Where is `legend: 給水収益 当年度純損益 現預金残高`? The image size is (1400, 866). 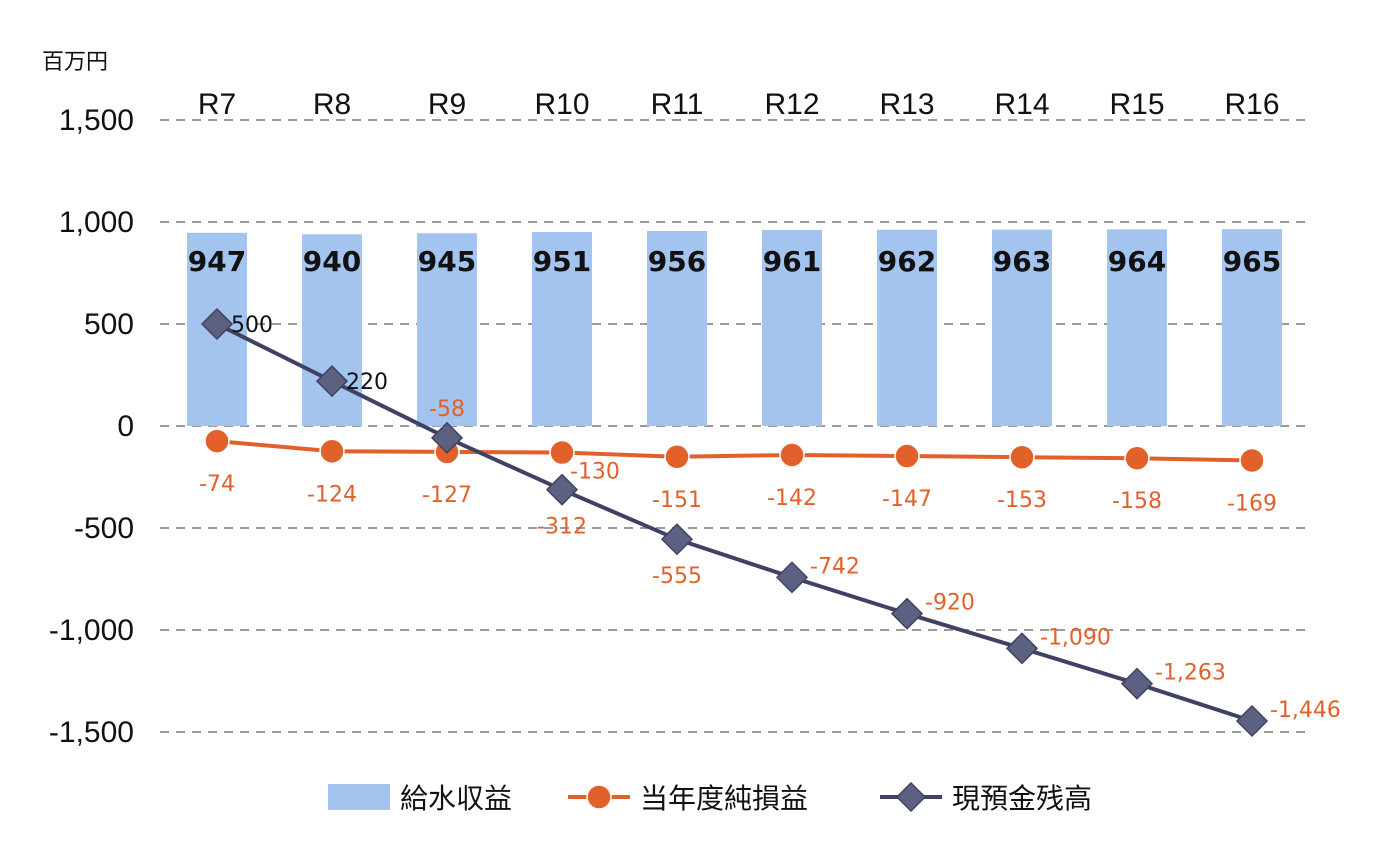 legend: 給水収益 当年度純損益 現預金残高 is located at coordinates (700, 800).